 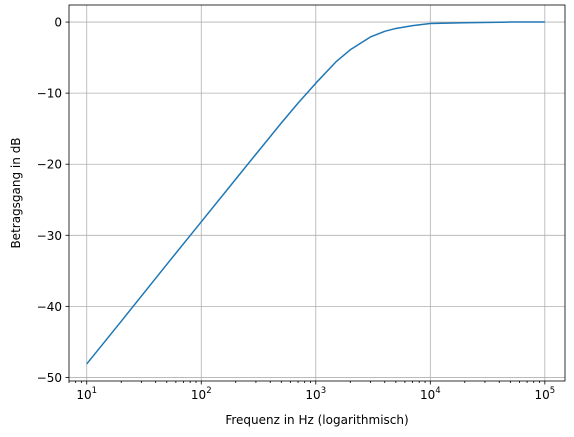 What do you see at coordinates (16, 192) in the screenshot?
I see `y-axis-label: Betragsgang in dB` at bounding box center [16, 192].